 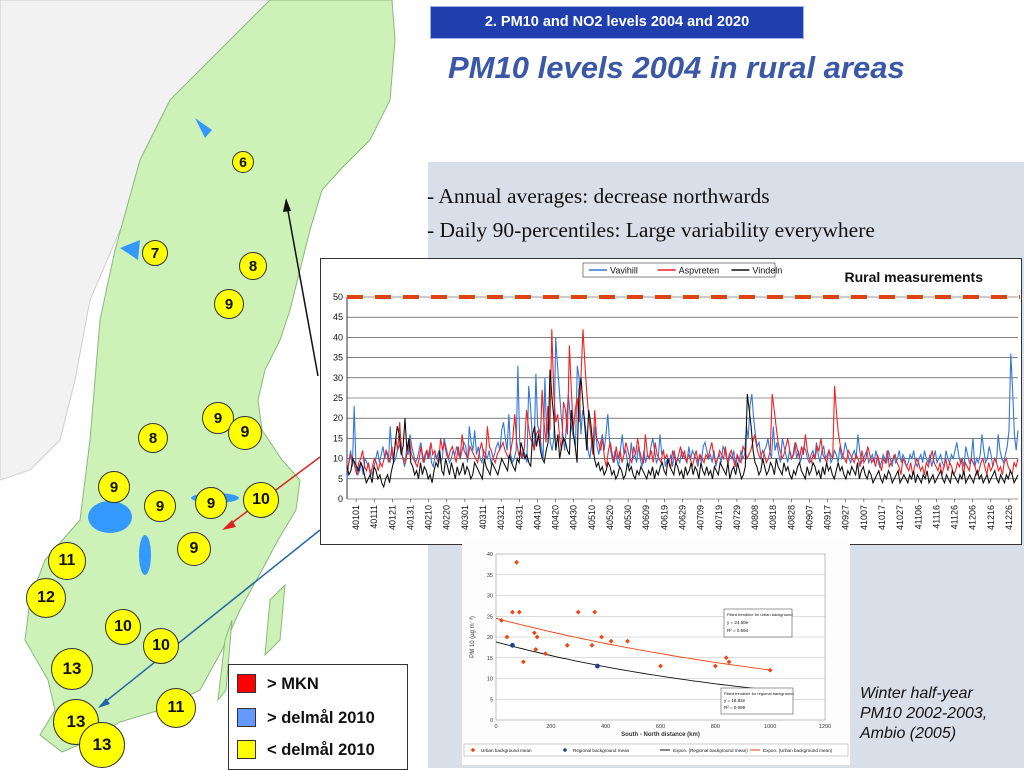 What do you see at coordinates (646, 517) in the screenshot?
I see `x-tick-label: 40609` at bounding box center [646, 517].